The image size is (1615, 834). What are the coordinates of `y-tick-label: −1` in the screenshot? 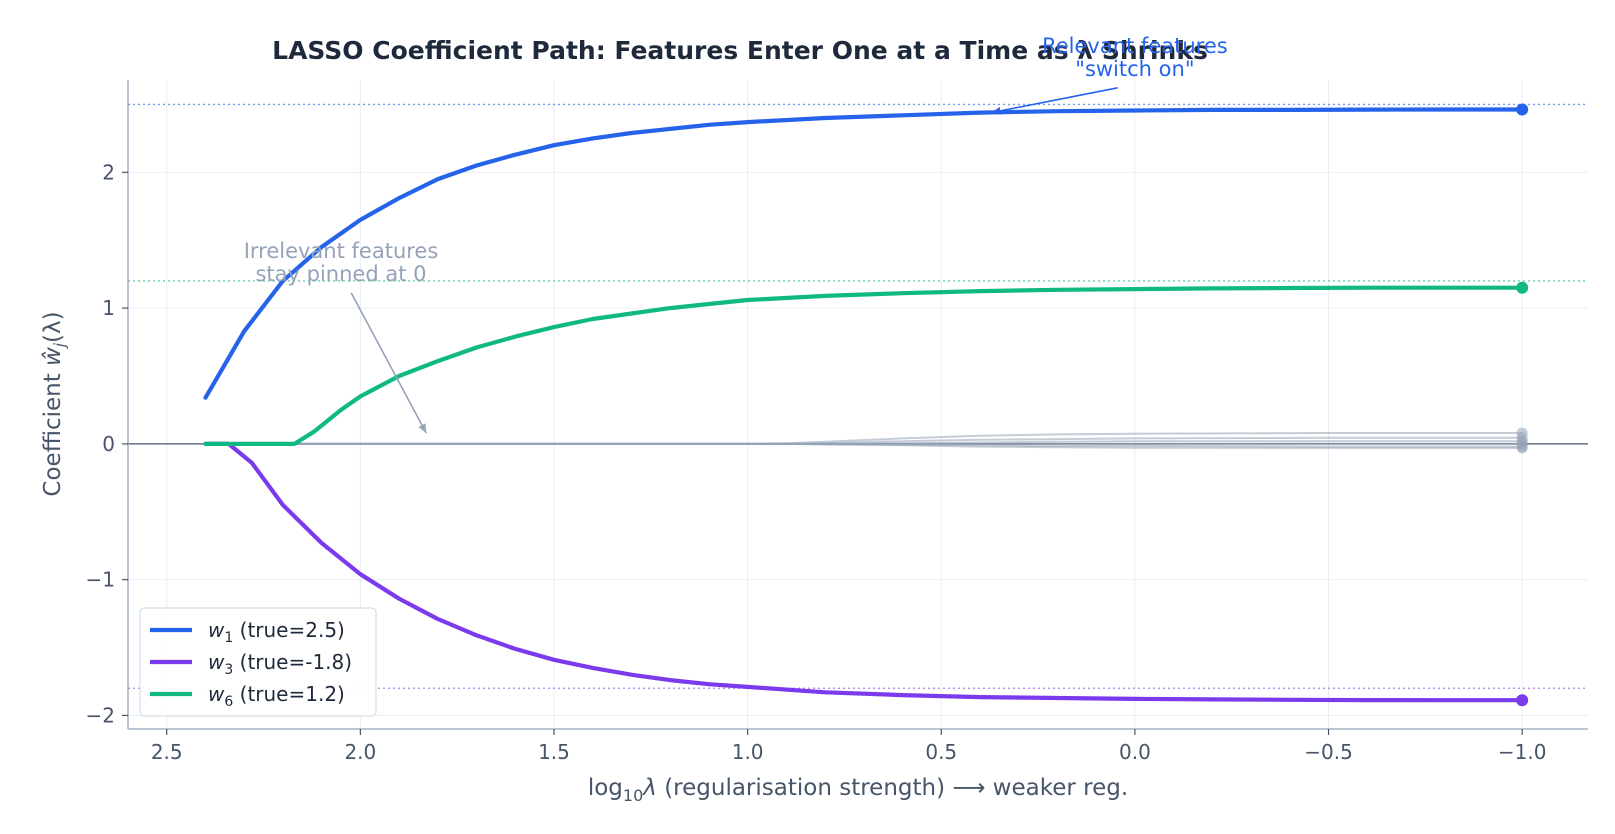 It's located at (100, 580).